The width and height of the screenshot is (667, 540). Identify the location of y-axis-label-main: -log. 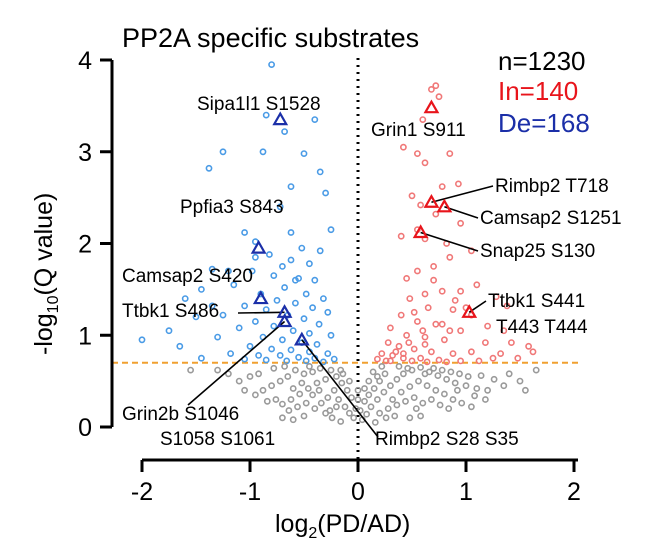
(44, 334).